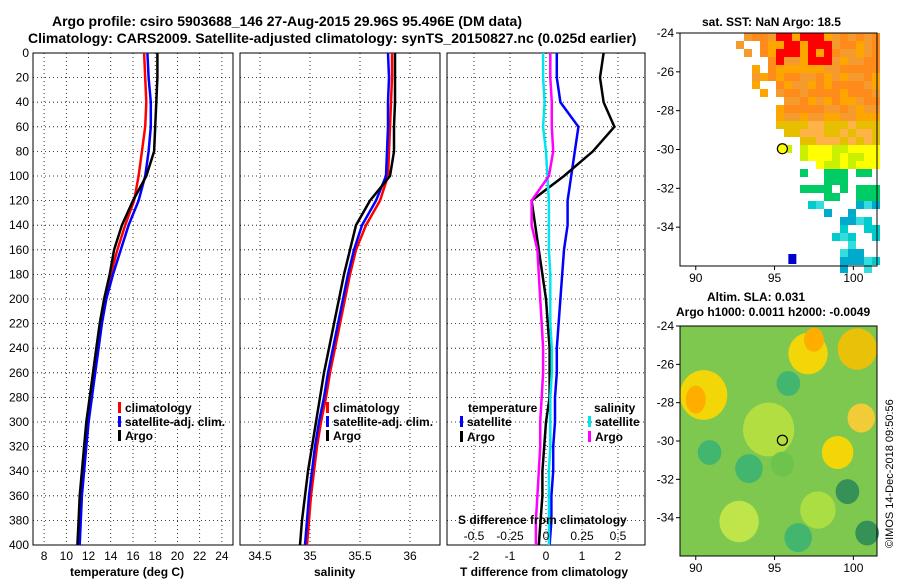  What do you see at coordinates (156, 556) in the screenshot?
I see `x-tick-label: 18` at bounding box center [156, 556].